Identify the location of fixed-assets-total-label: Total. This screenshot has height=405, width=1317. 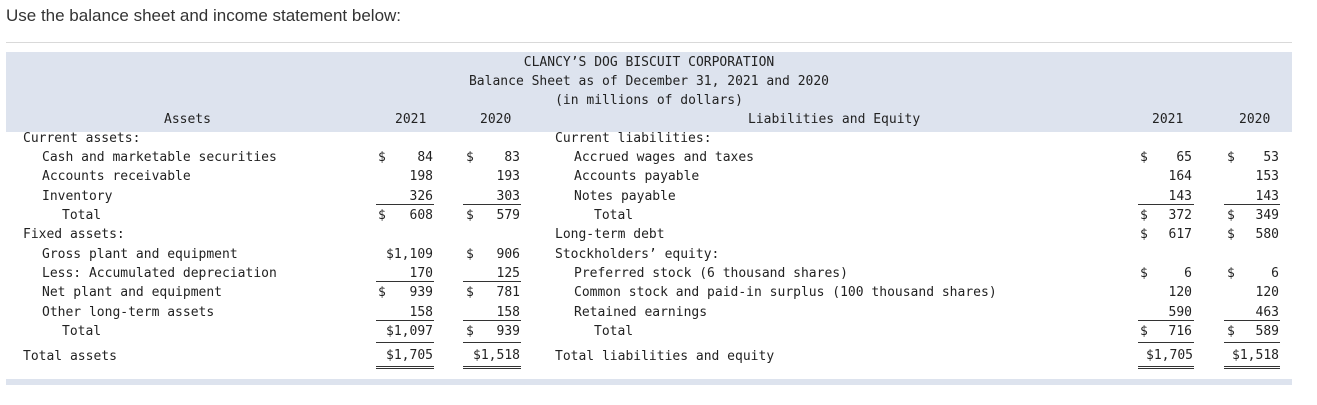
(82, 331).